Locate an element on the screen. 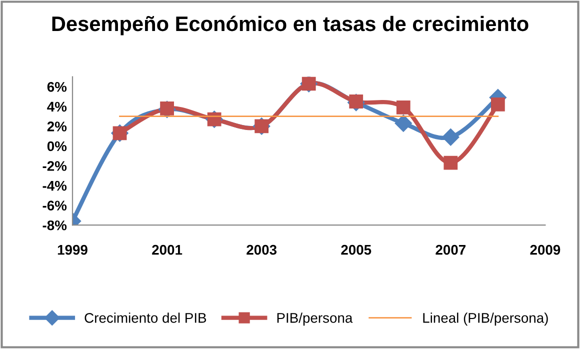  x-tick-label: 2009 is located at coordinates (545, 249).